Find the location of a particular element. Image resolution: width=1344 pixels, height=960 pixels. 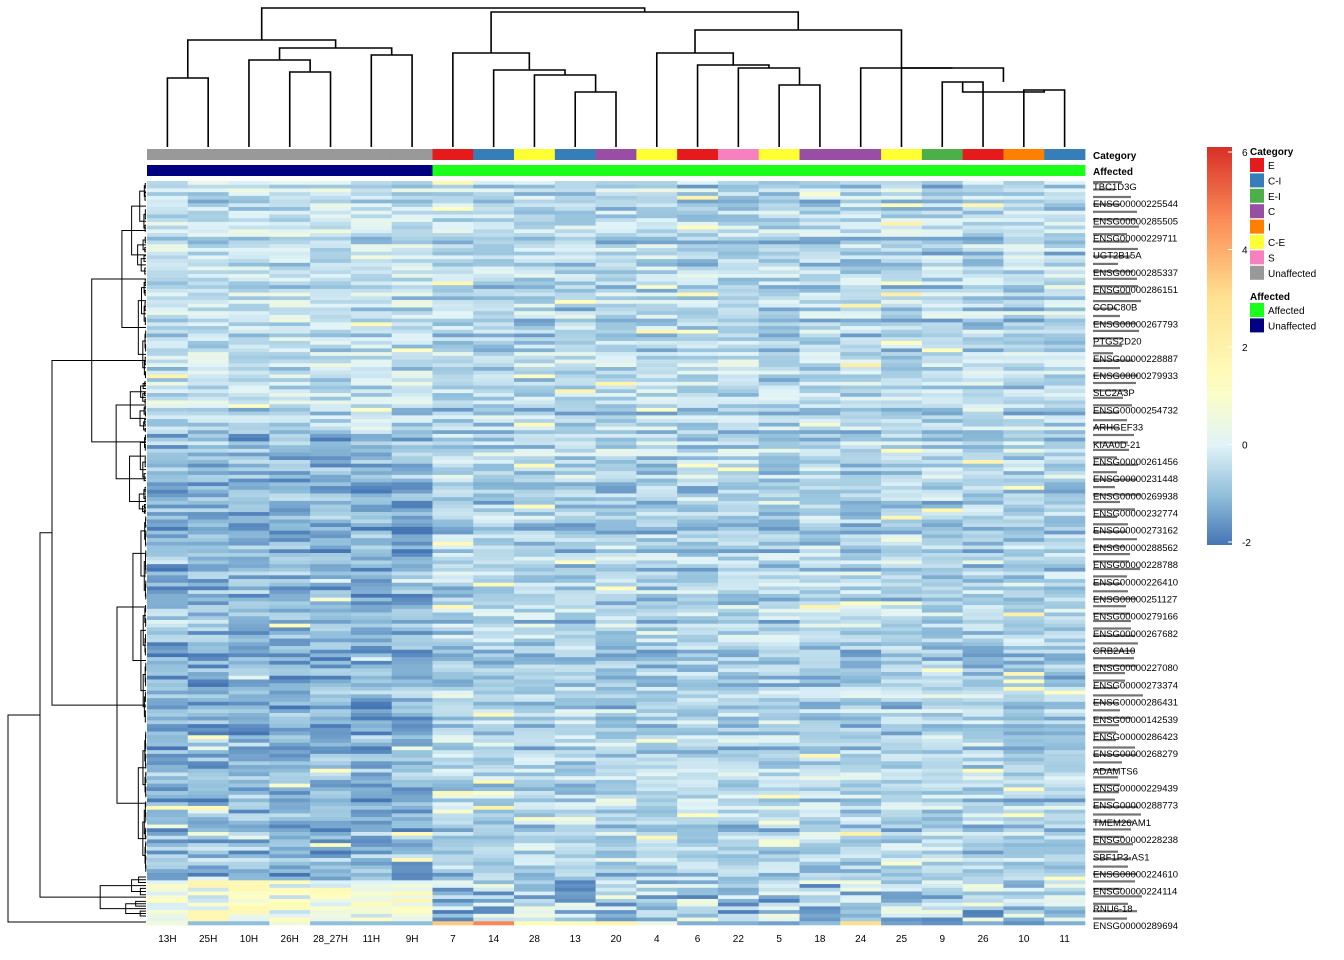

column-label: 25H is located at coordinates (208, 939).